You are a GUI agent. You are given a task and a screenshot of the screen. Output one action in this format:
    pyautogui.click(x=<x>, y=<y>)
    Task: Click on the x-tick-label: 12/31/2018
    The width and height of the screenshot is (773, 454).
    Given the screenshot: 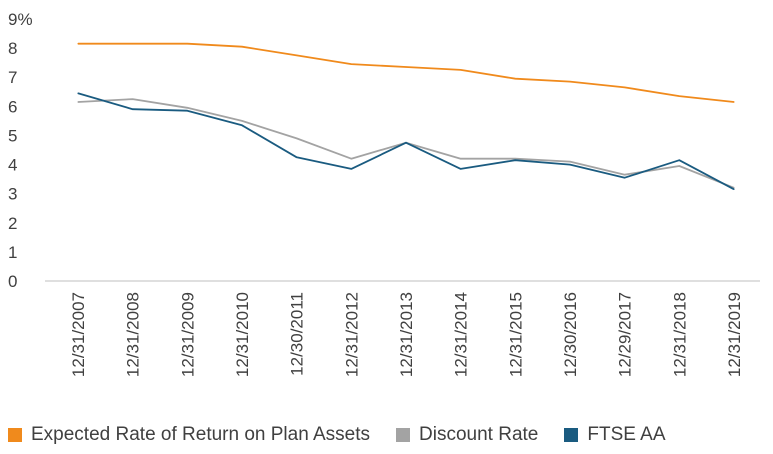 What is the action you would take?
    pyautogui.click(x=679, y=334)
    